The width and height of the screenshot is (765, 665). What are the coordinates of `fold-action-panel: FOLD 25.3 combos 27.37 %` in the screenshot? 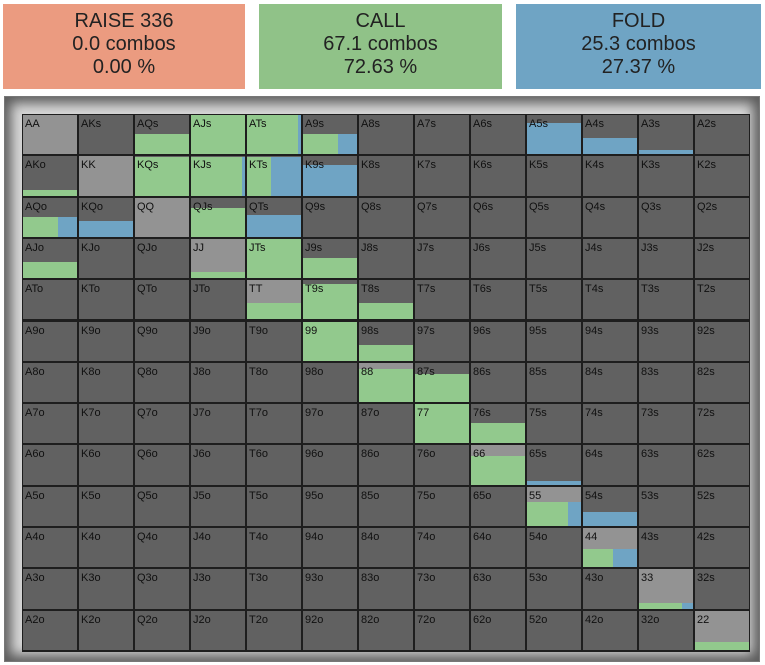 It's located at (638, 46).